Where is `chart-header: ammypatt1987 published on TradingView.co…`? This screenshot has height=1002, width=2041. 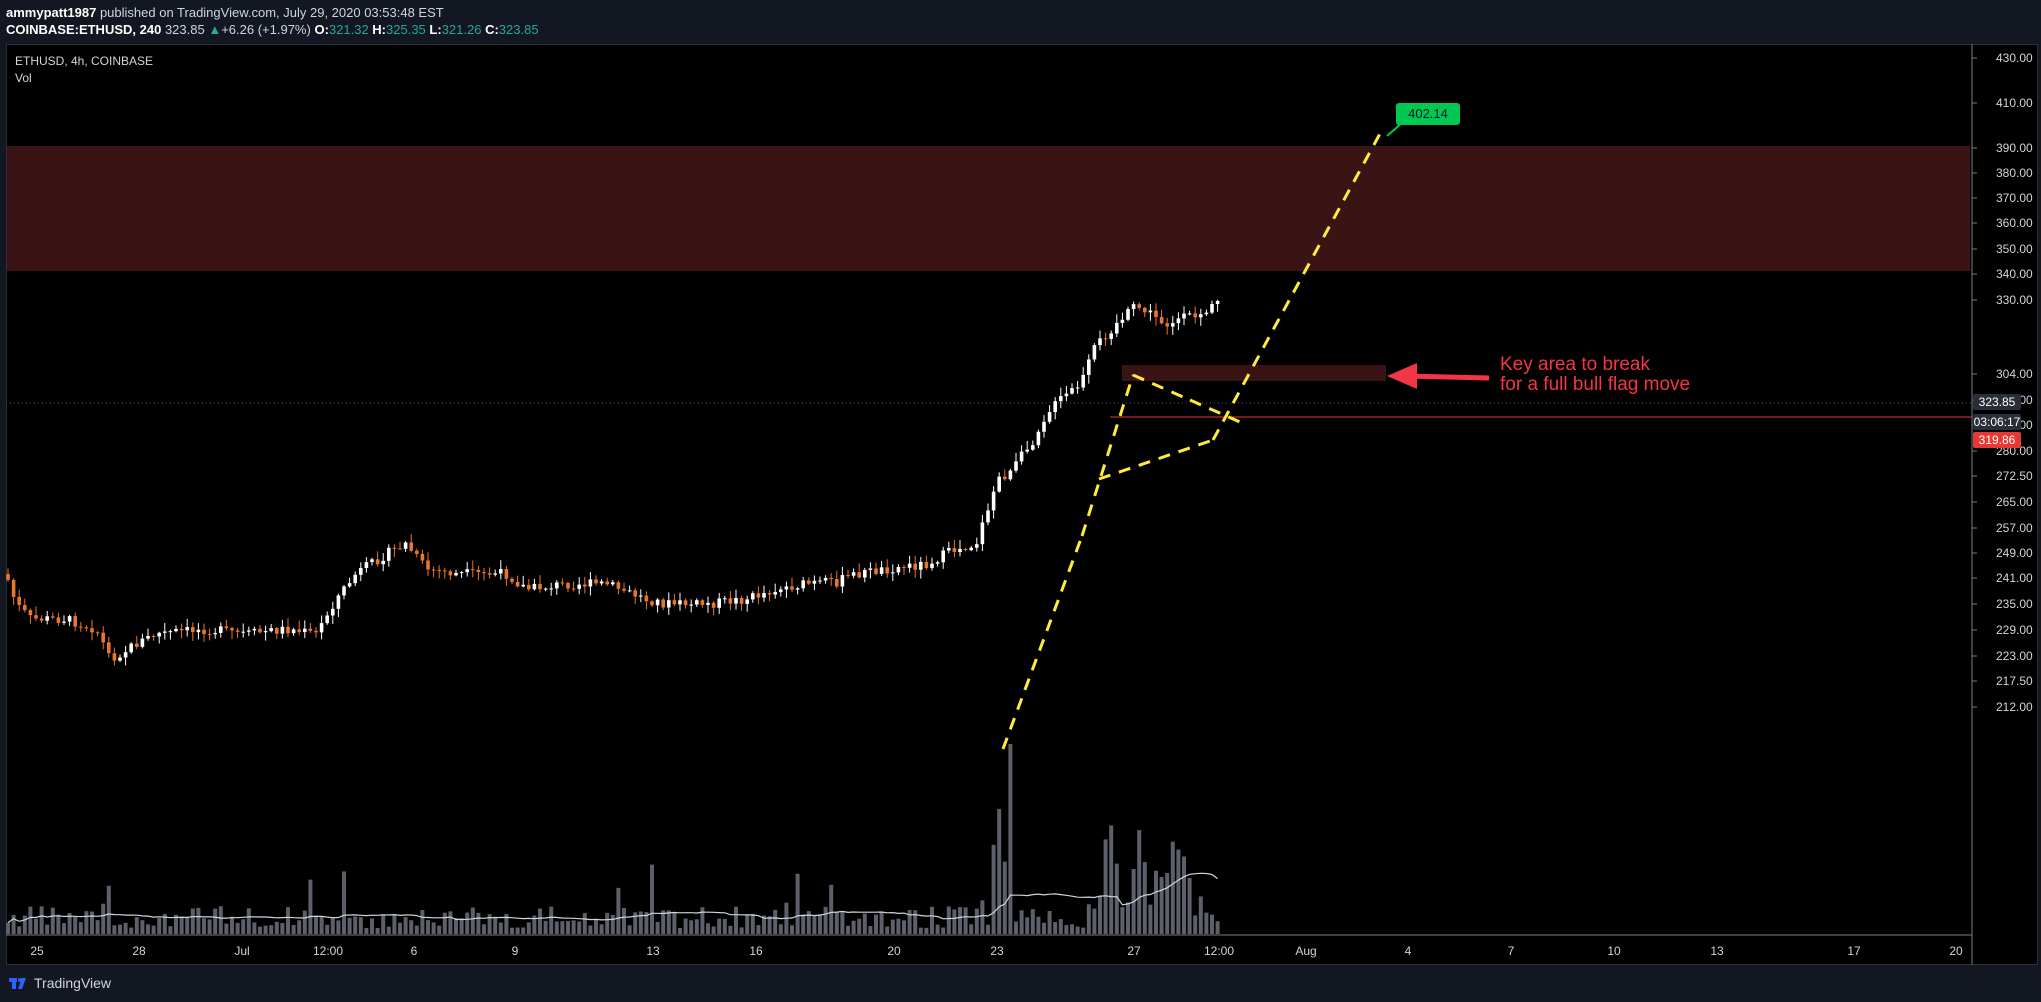
chart-header: ammypatt1987 published on TradingView.co… is located at coordinates (1020, 21).